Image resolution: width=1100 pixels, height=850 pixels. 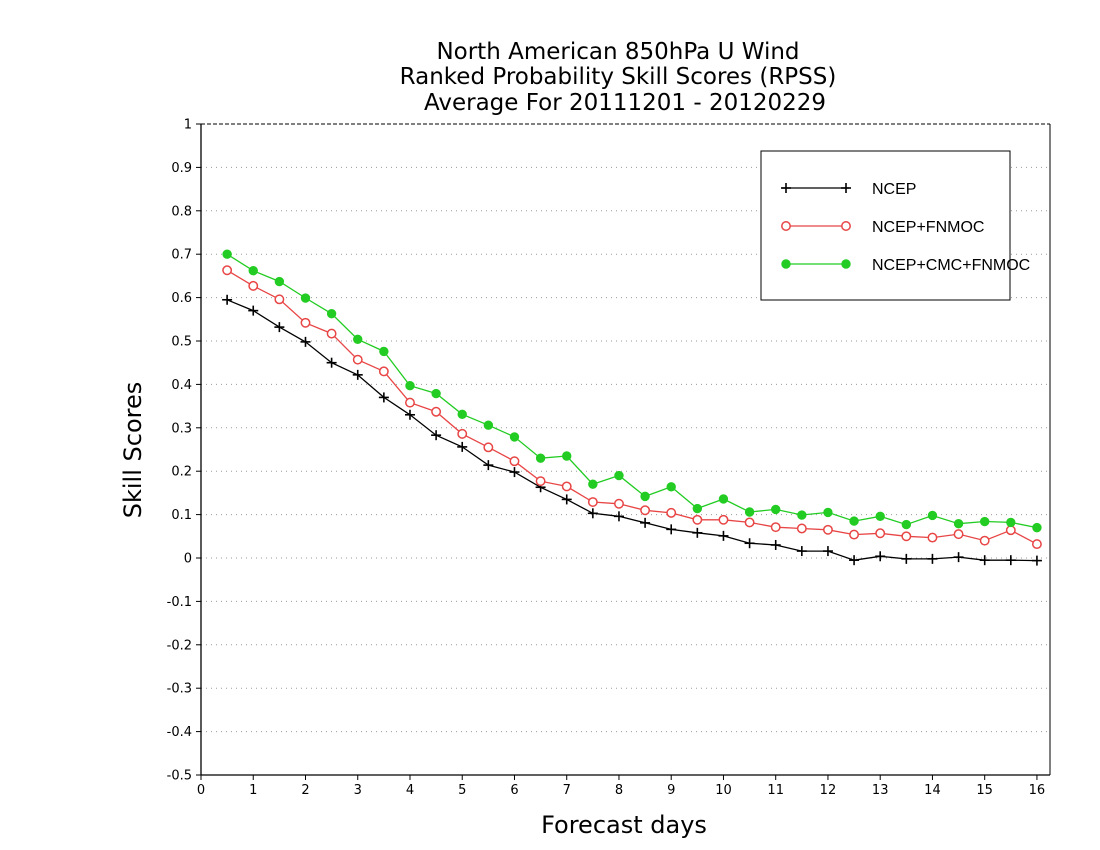 I want to click on y-tick-label: 0.1, so click(x=181, y=515).